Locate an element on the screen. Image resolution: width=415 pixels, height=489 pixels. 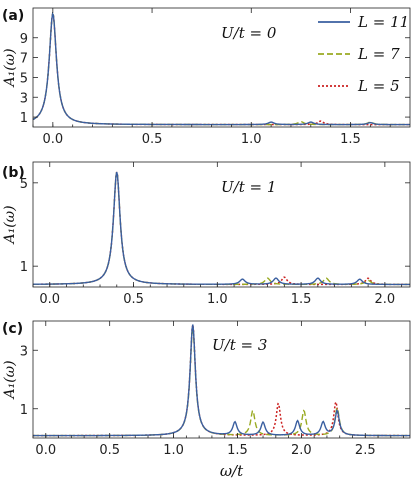
x-axis-label: ω/t is located at coordinates (232, 471).